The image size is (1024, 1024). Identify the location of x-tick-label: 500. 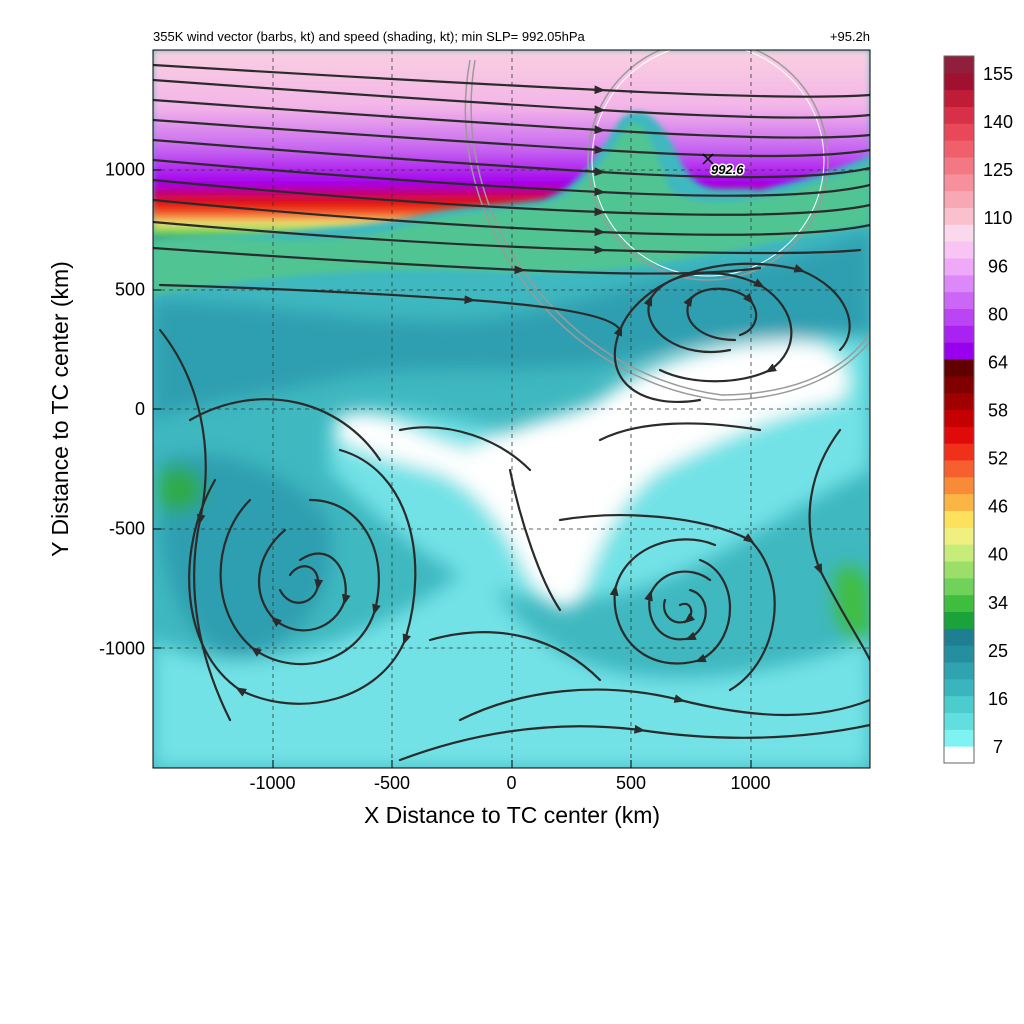
(631, 783).